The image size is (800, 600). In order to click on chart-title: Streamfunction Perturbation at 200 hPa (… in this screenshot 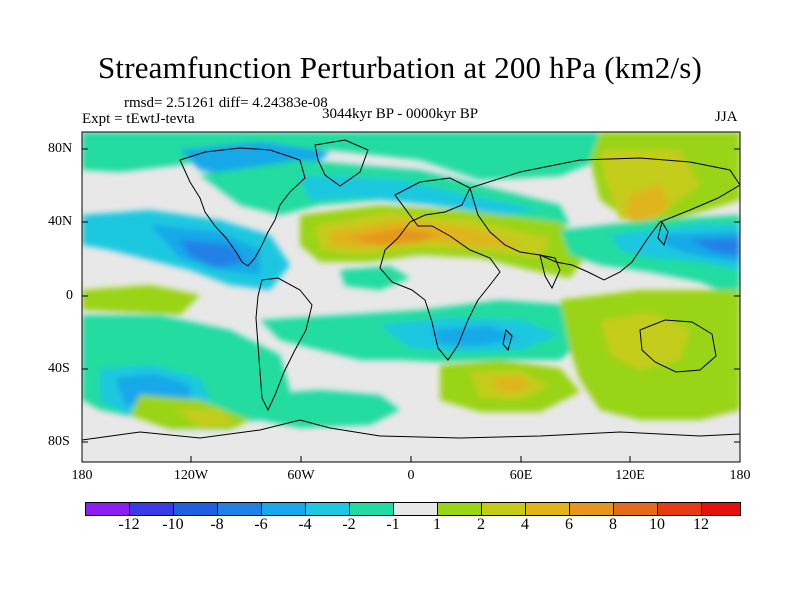, I will do `click(400, 67)`.